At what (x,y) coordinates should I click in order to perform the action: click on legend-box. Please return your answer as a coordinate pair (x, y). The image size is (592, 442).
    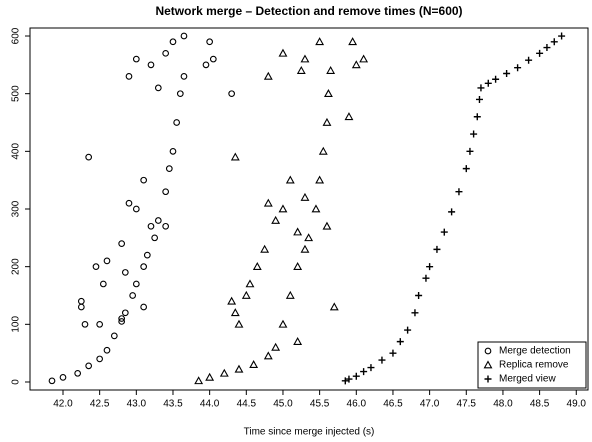
    Looking at the image, I should click on (532, 365).